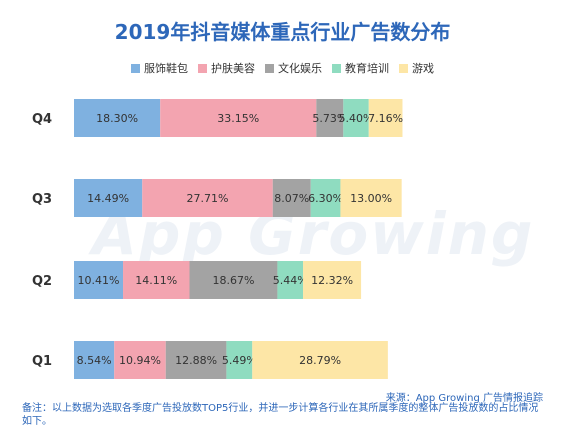 This screenshot has width=565, height=445. I want to click on legend-label: 教育培训, so click(367, 68).